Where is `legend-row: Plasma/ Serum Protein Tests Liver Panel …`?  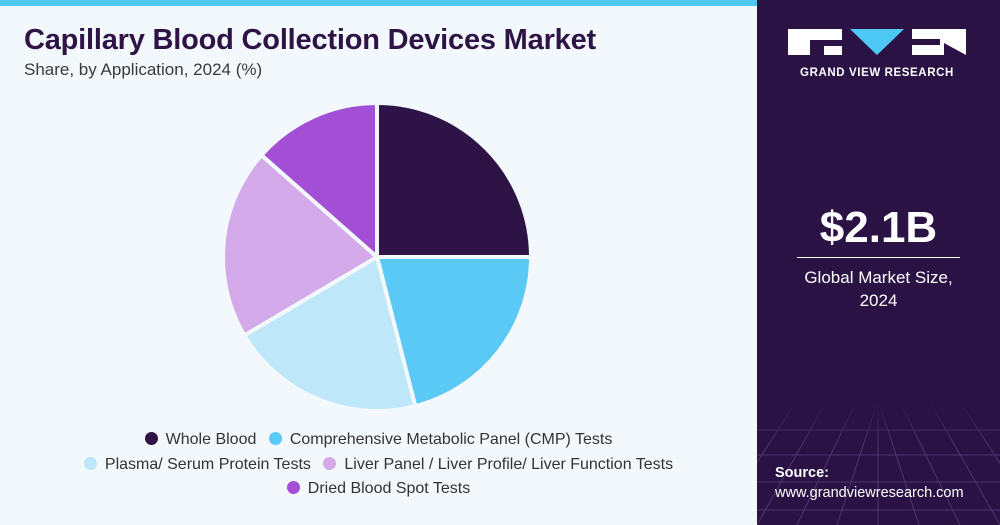
legend-row: Plasma/ Serum Protein Tests Liver Panel … is located at coordinates (378, 465).